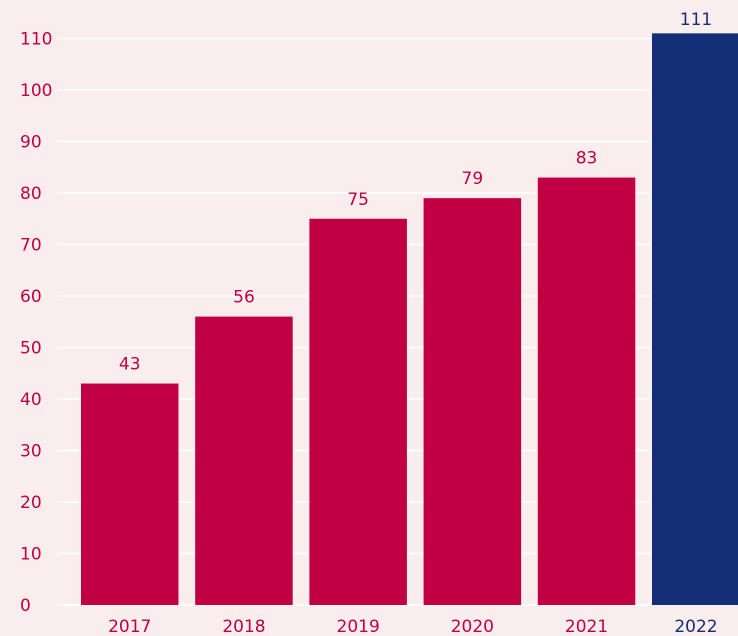 The width and height of the screenshot is (738, 636). What do you see at coordinates (413, 626) in the screenshot?
I see `x-axis-categories: 2017 2018 2019 2020 2021 2022` at bounding box center [413, 626].